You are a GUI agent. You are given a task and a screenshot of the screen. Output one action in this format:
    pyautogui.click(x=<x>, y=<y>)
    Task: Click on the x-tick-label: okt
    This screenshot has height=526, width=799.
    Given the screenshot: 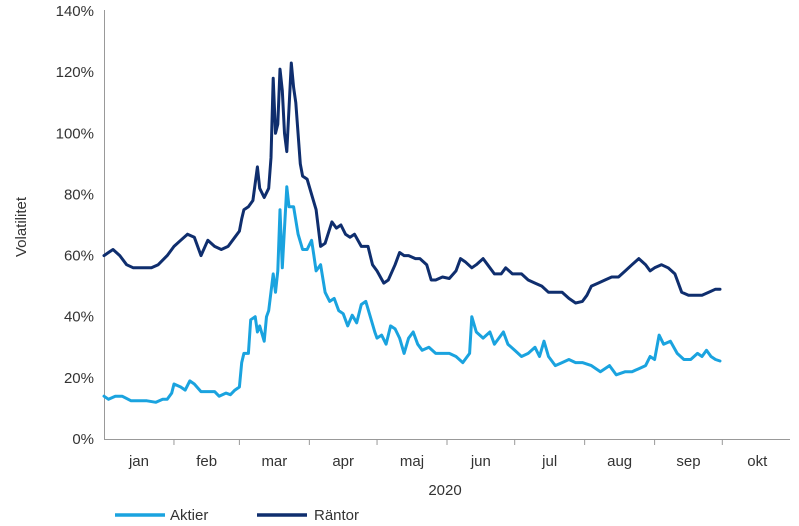 What is the action you would take?
    pyautogui.click(x=757, y=461)
    